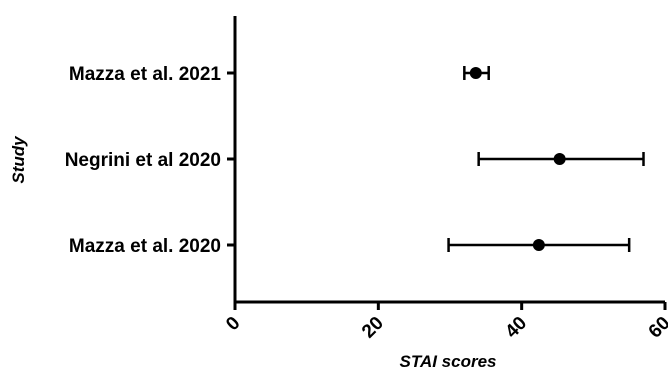 The image size is (668, 373). Describe the element at coordinates (145, 246) in the screenshot. I see `study-label-2: Mazza et al. 2020` at that location.